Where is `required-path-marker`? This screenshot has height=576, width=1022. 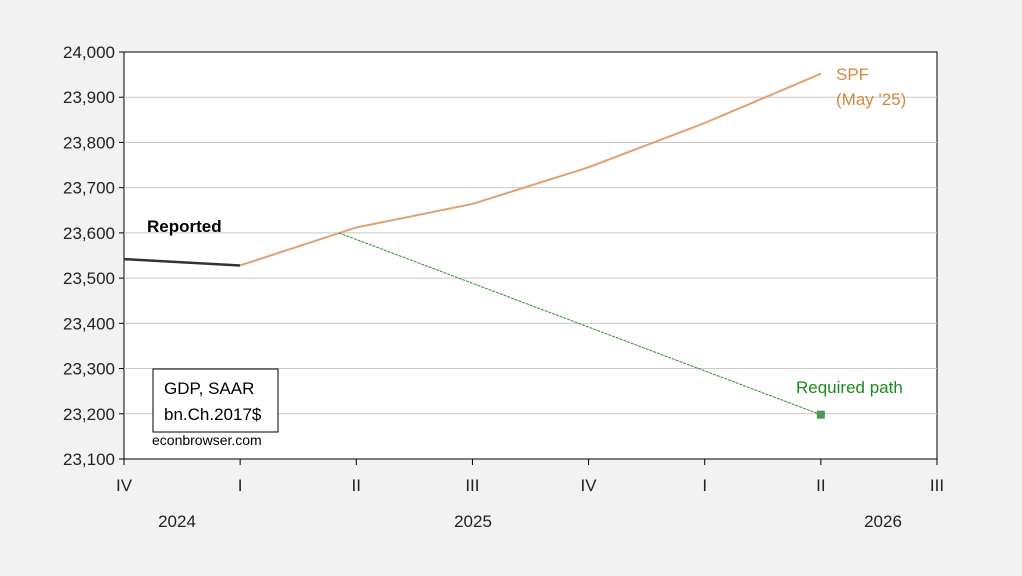
required-path-marker is located at coordinates (820, 414).